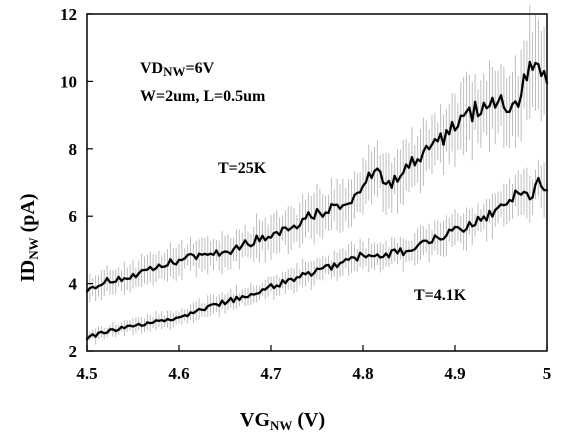 This screenshot has width=565, height=437. Describe the element at coordinates (440, 295) in the screenshot. I see `annotation-t41: T=4.1K` at that location.